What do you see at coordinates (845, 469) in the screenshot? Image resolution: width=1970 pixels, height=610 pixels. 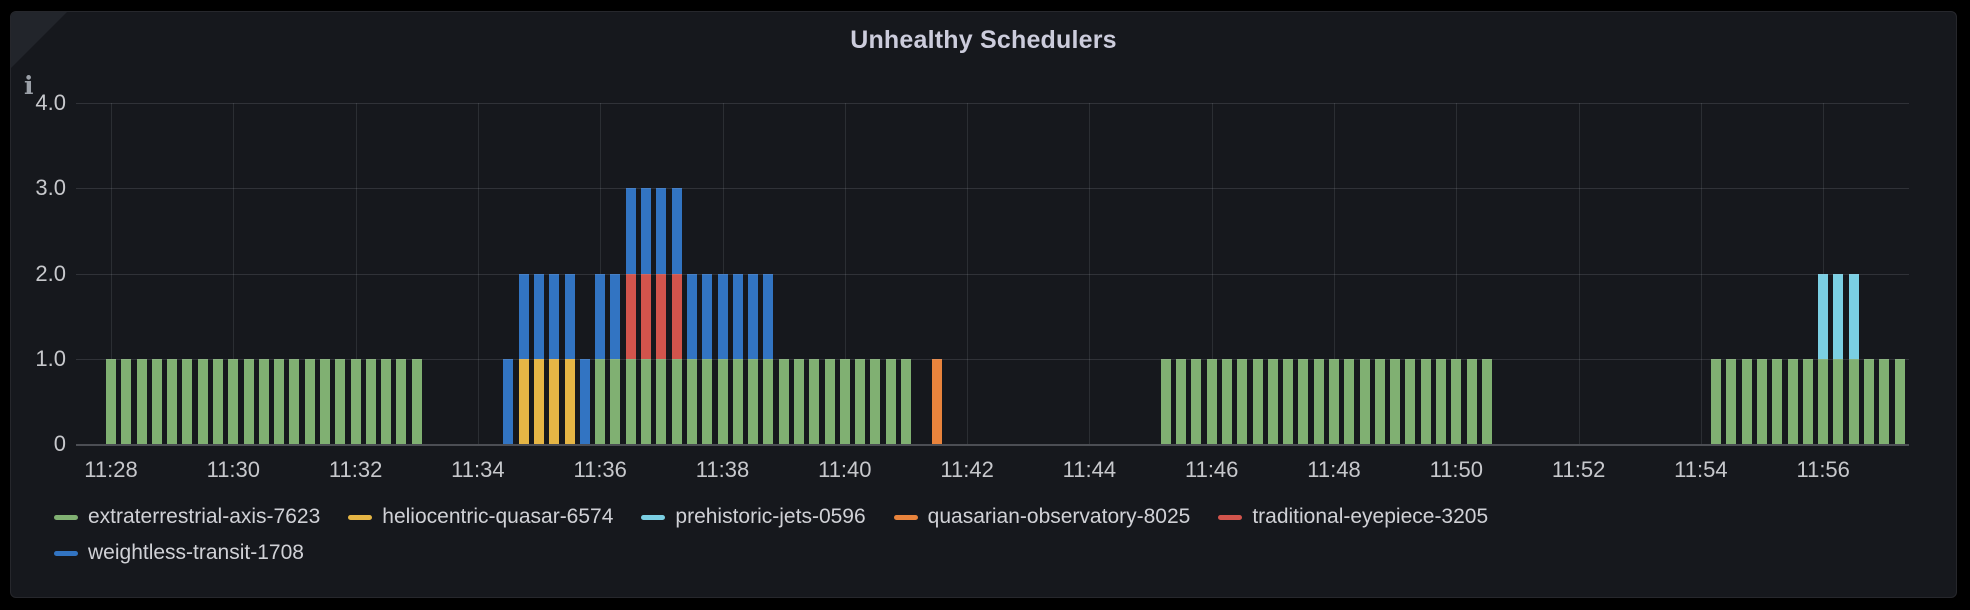 I see `x-axis-tick-label: 11:40` at bounding box center [845, 469].